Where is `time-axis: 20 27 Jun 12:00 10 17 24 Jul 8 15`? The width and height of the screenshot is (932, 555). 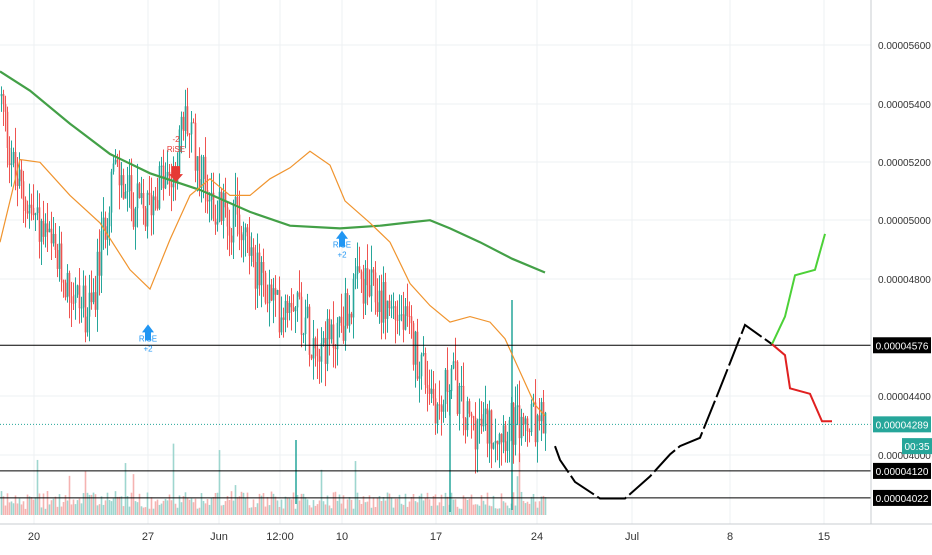
time-axis: 20 27 Jun 12:00 10 17 24 Jul 8 15 is located at coordinates (429, 537).